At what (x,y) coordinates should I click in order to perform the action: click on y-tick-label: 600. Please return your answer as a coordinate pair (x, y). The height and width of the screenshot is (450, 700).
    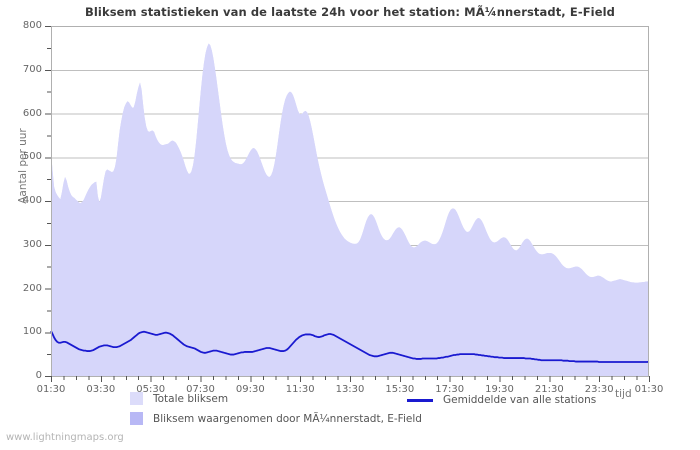
    Looking at the image, I should click on (32, 113).